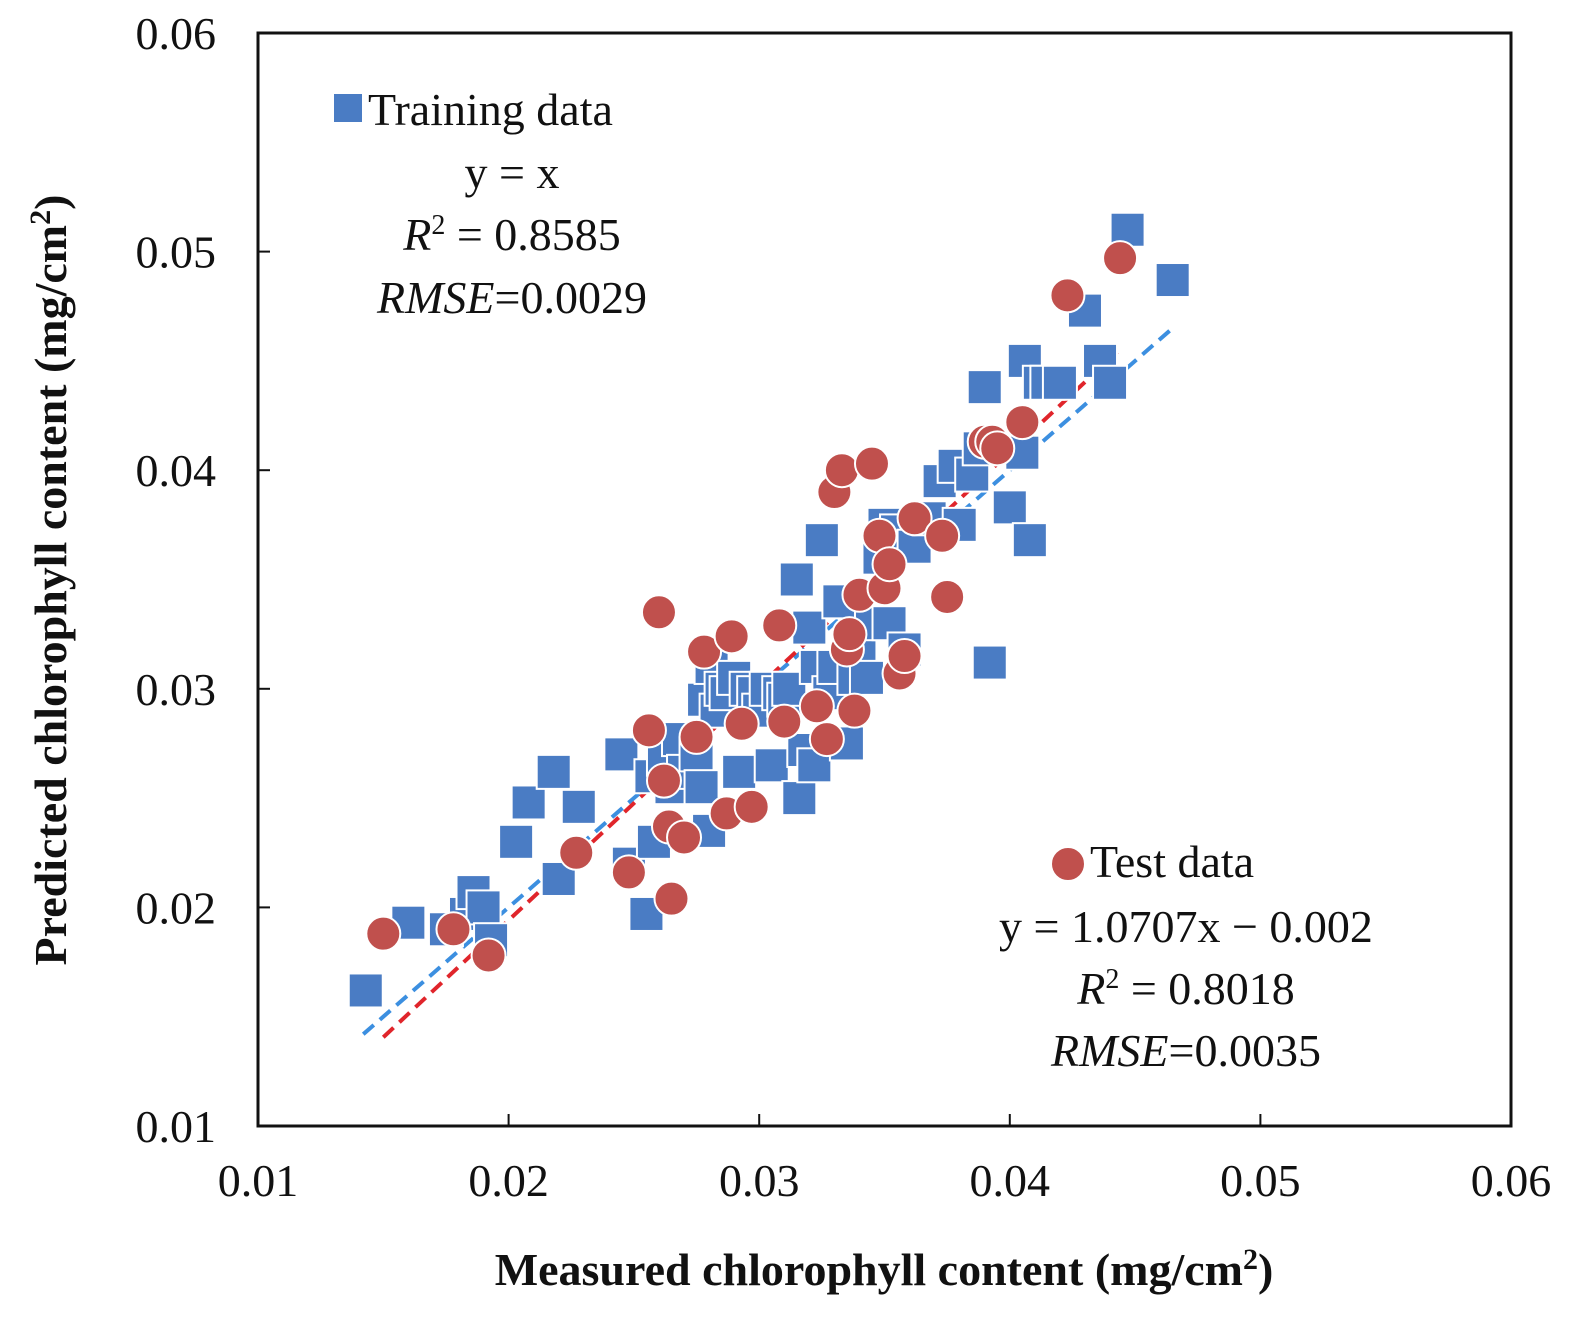 This screenshot has height=1328, width=1581. I want to click on y-tick-label: 0.06, so click(176, 33).